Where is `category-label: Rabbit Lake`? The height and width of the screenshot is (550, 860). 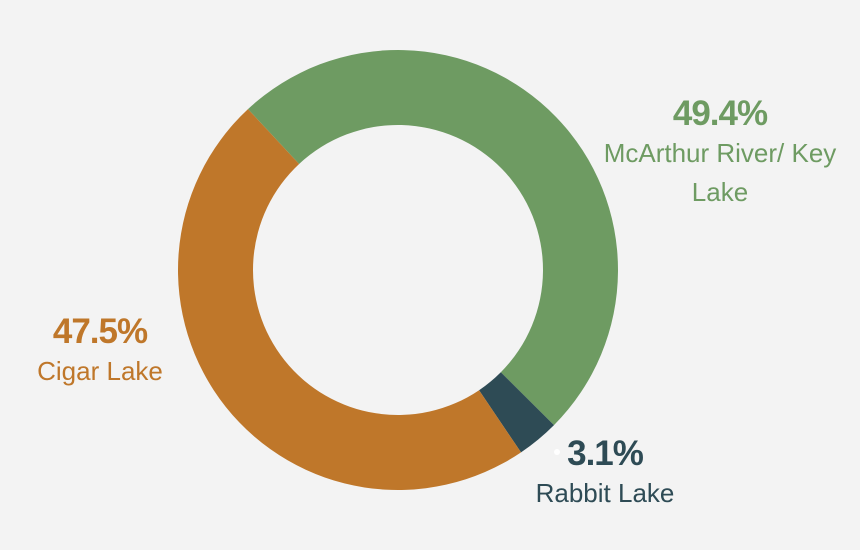
category-label: Rabbit Lake is located at coordinates (605, 493).